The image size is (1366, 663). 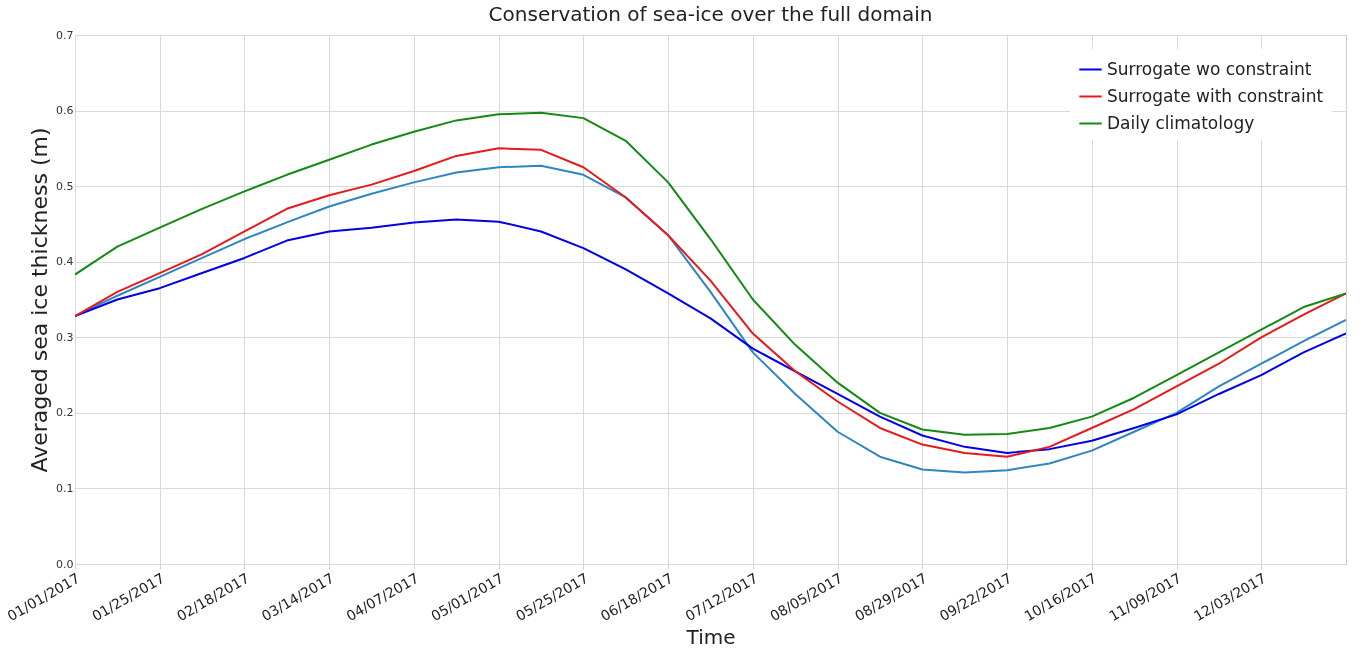 I want to click on y-tick-label: 0.5, so click(x=65, y=186).